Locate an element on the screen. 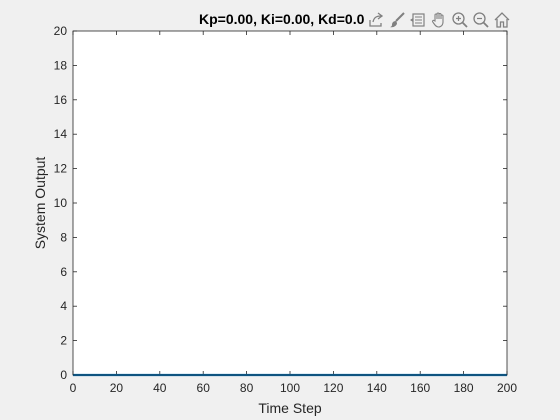 The image size is (560, 420). zoom-in-icon is located at coordinates (460, 20).